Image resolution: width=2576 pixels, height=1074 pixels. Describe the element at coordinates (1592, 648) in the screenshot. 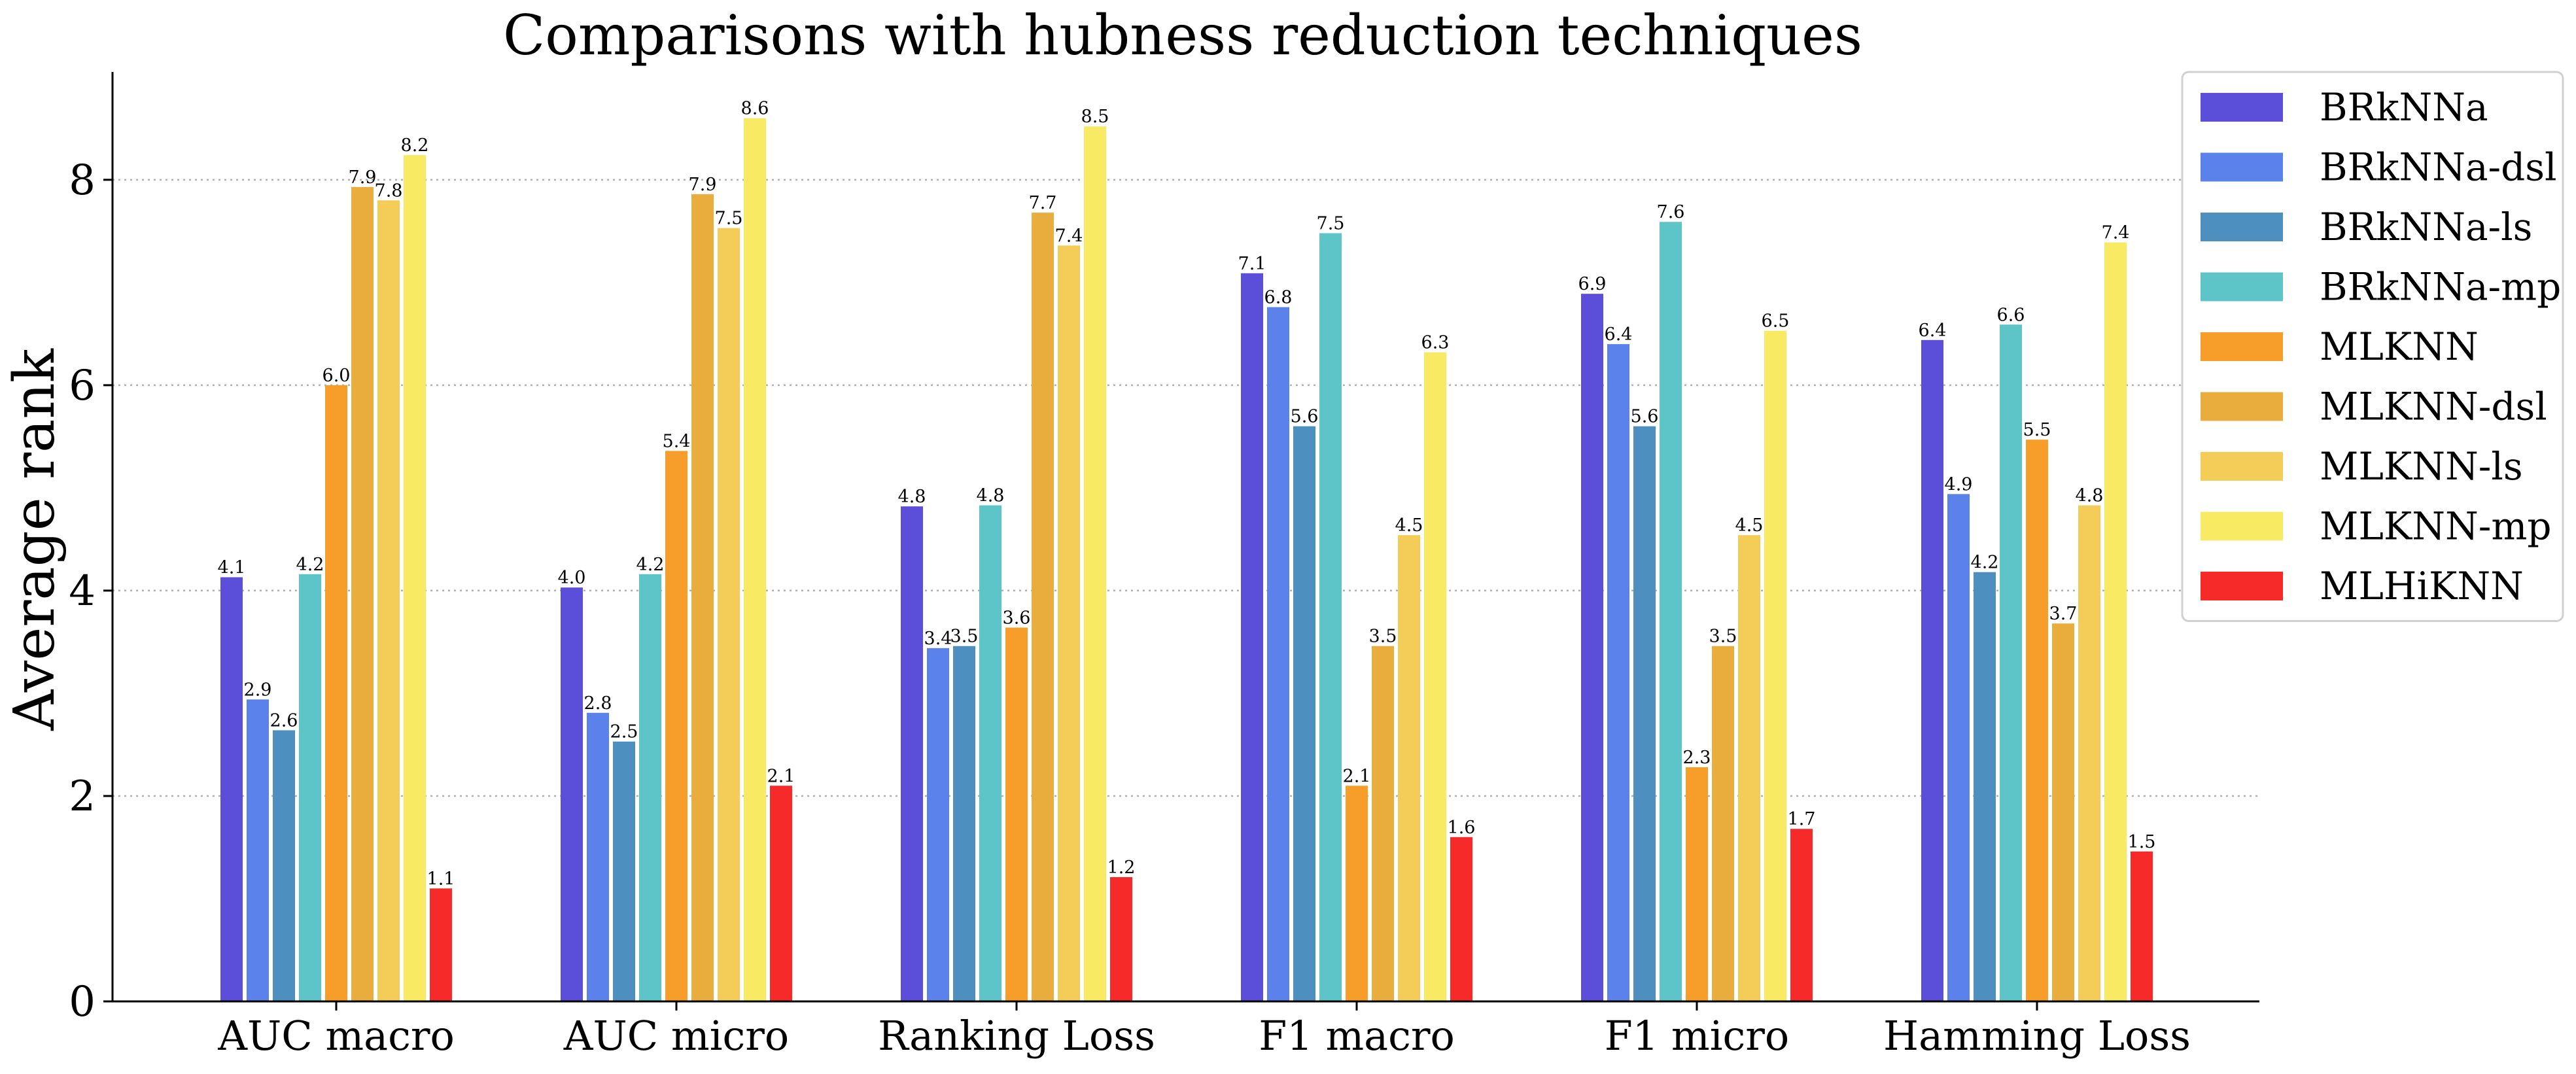

I see `bar-brknna-f1-micro` at that location.